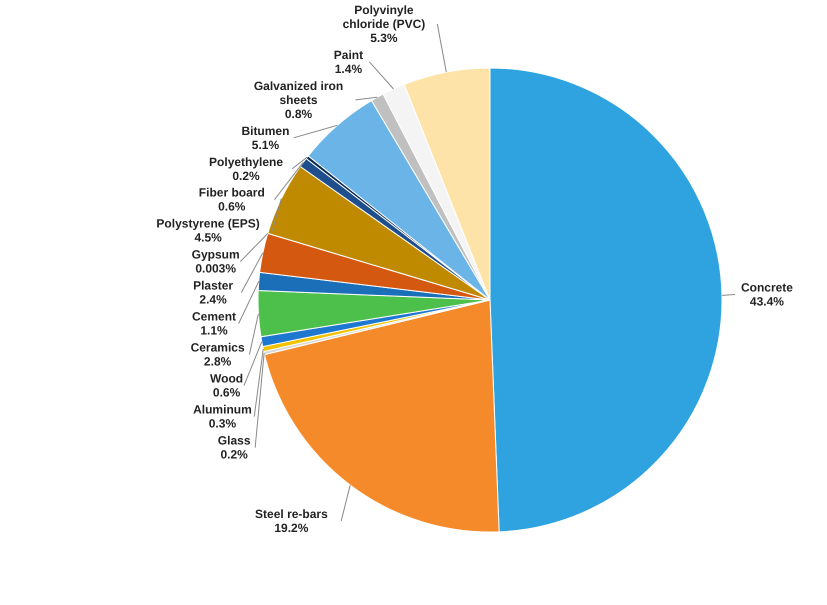  Describe the element at coordinates (299, 92) in the screenshot. I see `slice-label: Galvanized iron sheets` at that location.